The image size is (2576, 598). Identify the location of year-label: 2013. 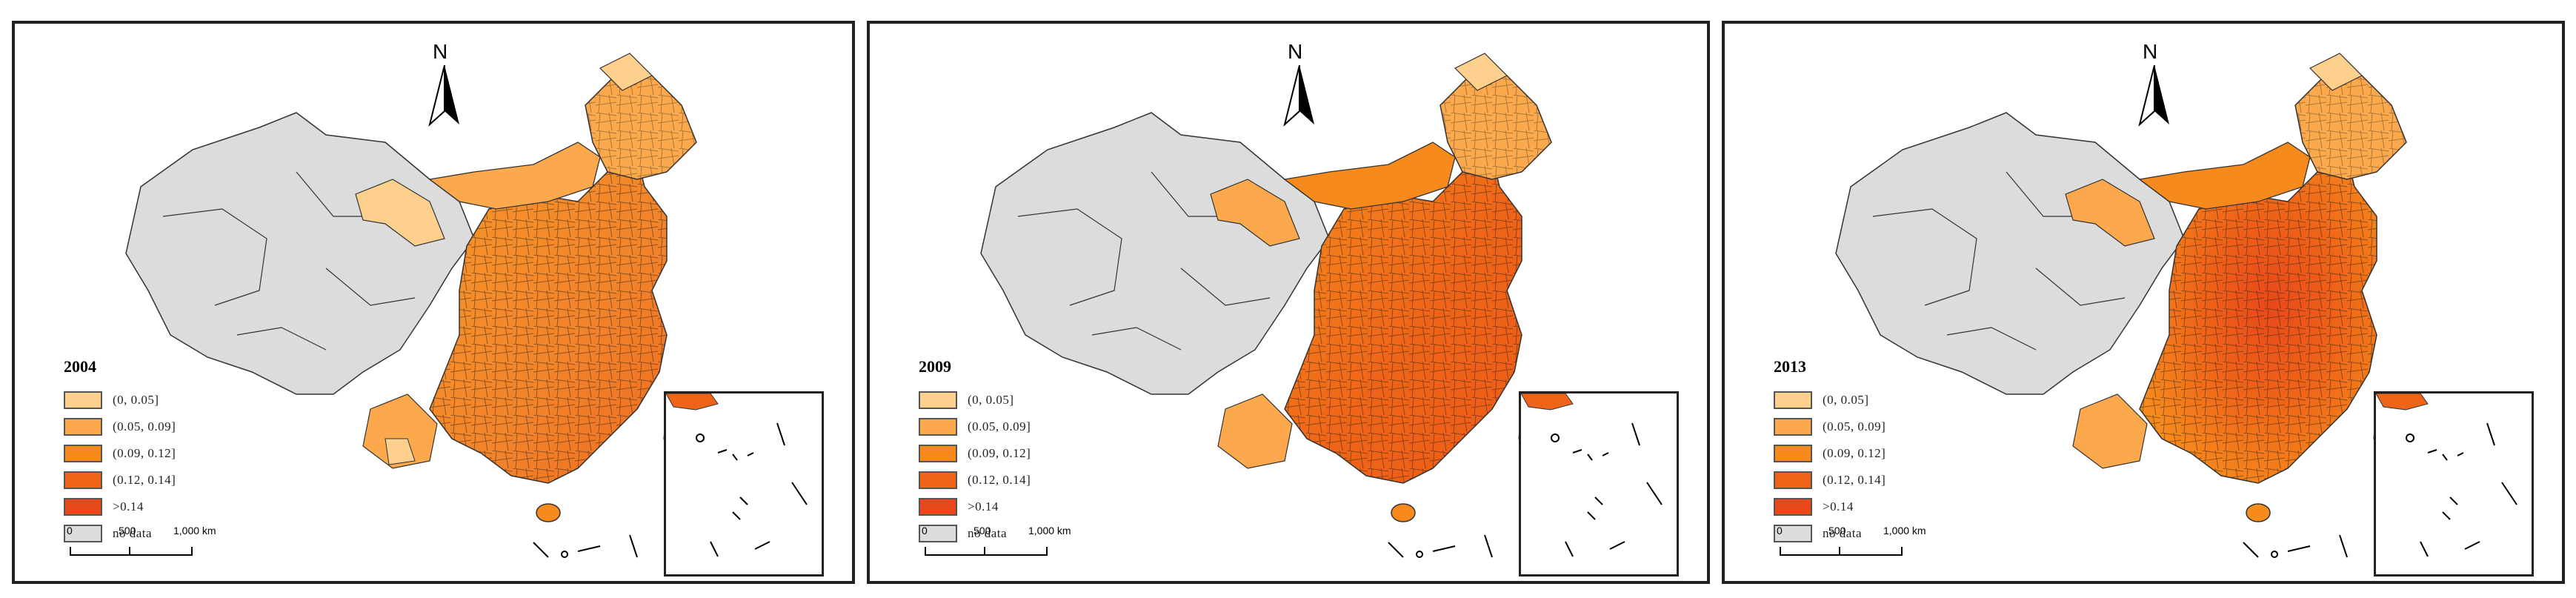
(1790, 366).